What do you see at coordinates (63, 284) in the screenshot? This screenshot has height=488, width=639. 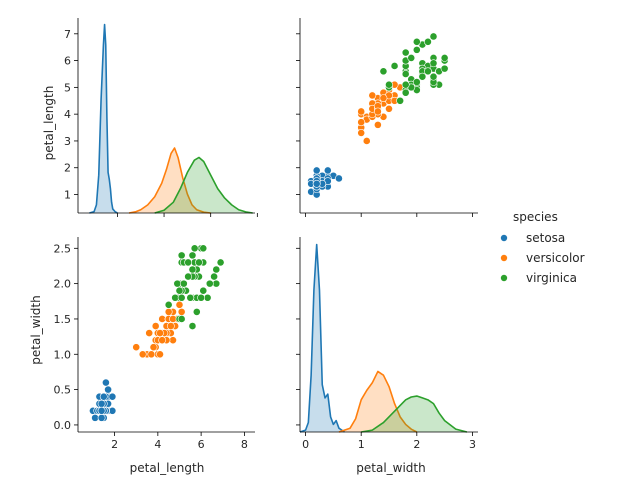 I see `y-tick-label: 2.0` at bounding box center [63, 284].